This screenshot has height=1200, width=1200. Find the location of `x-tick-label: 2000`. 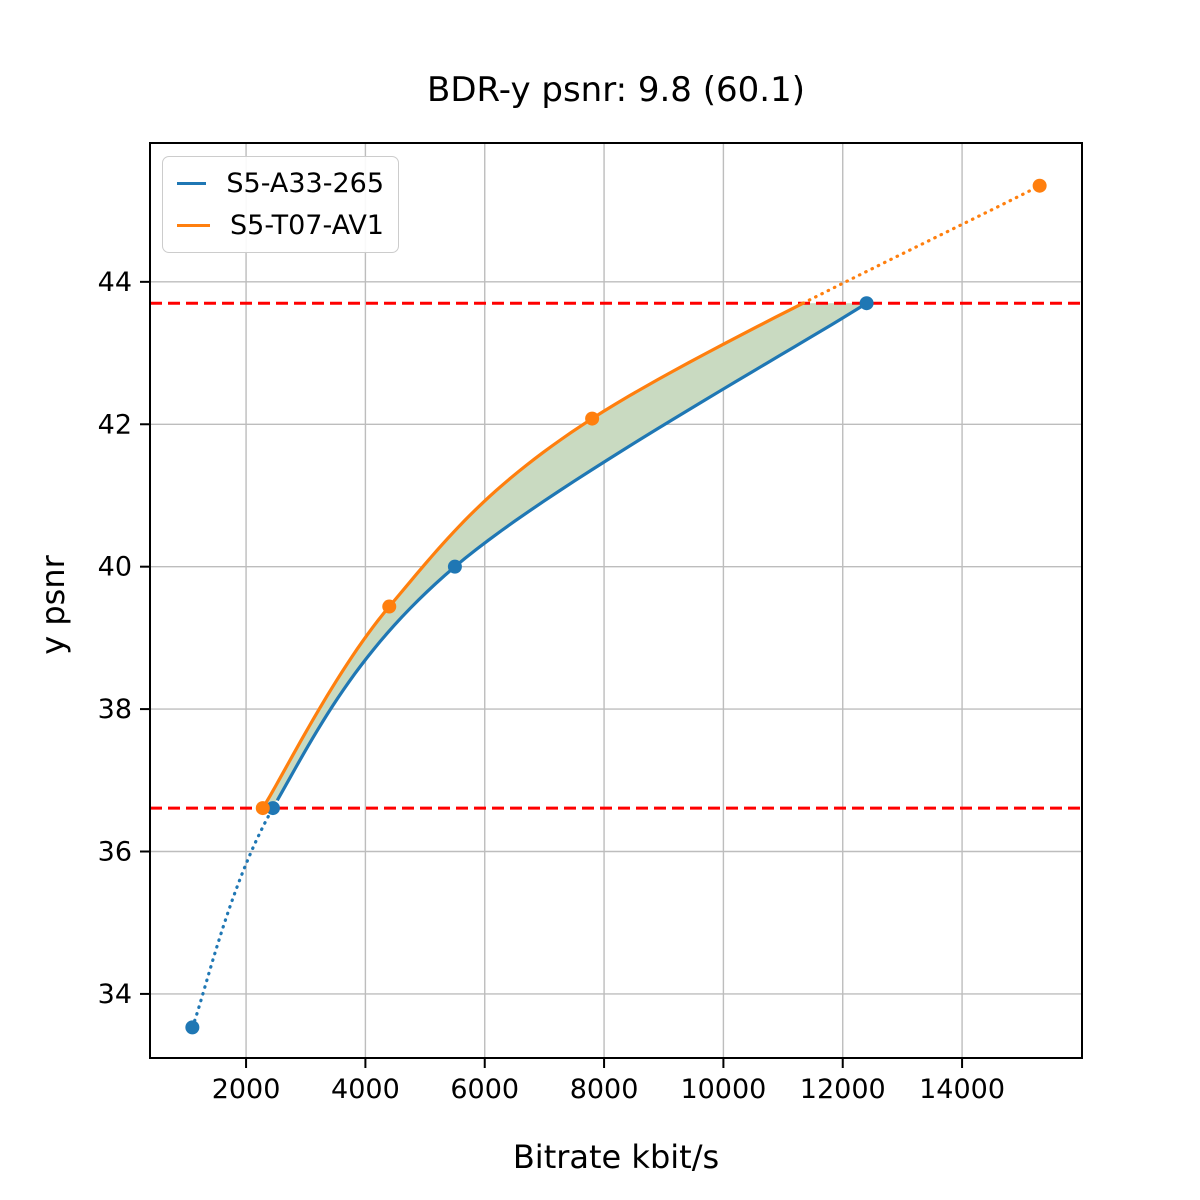

x-tick-label: 2000 is located at coordinates (246, 1089).